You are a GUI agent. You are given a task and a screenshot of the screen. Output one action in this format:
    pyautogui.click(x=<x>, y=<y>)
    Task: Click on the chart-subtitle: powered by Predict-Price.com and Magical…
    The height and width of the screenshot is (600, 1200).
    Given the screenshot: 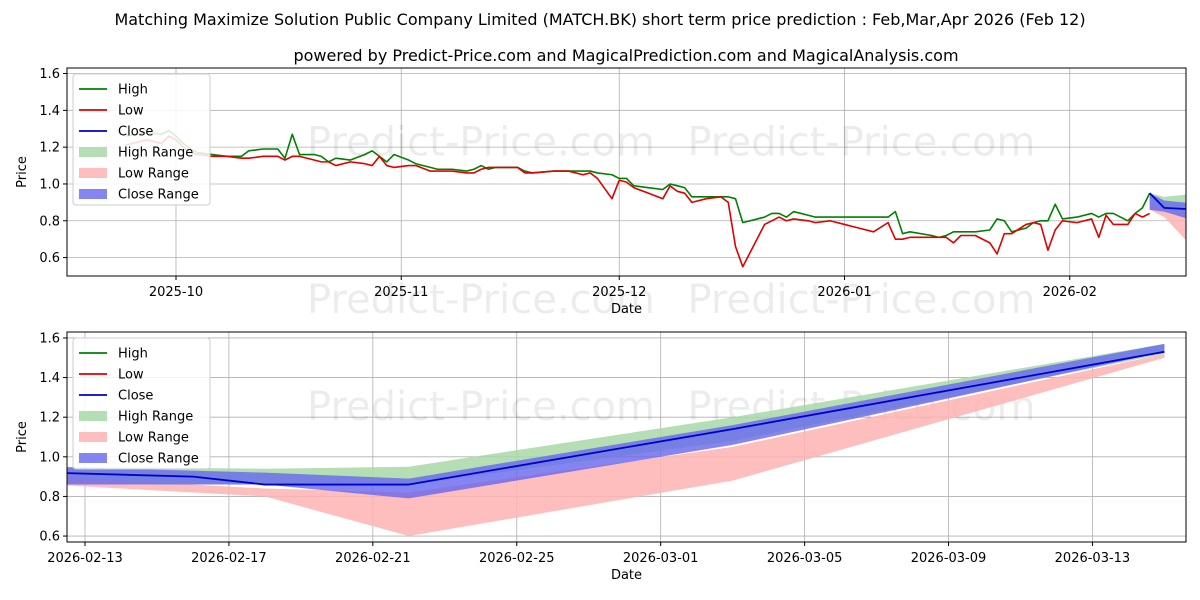 What is the action you would take?
    pyautogui.click(x=625, y=55)
    